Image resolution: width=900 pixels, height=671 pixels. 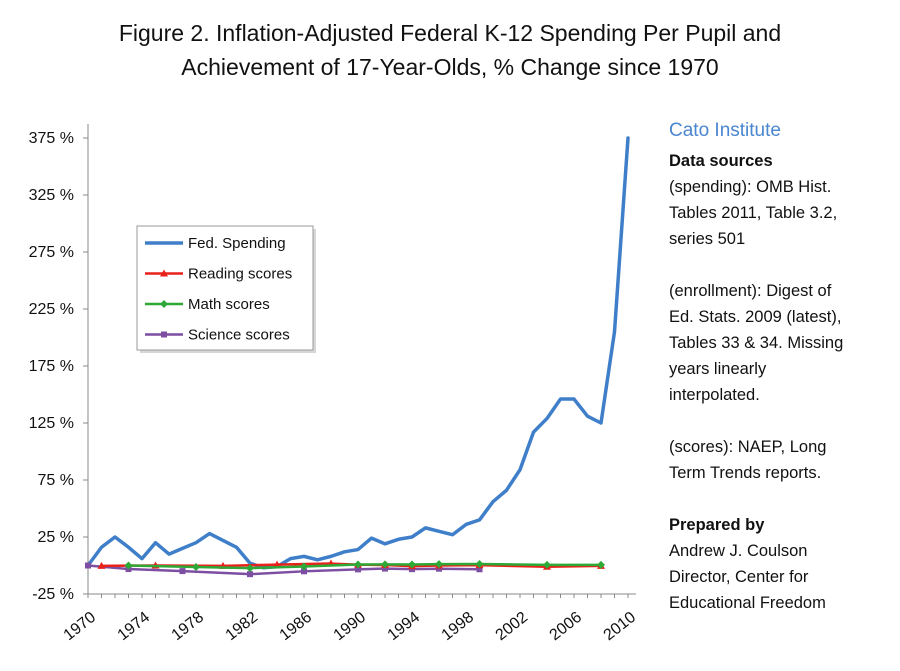 What do you see at coordinates (721, 161) in the screenshot?
I see `data-sources-header: Data sources` at bounding box center [721, 161].